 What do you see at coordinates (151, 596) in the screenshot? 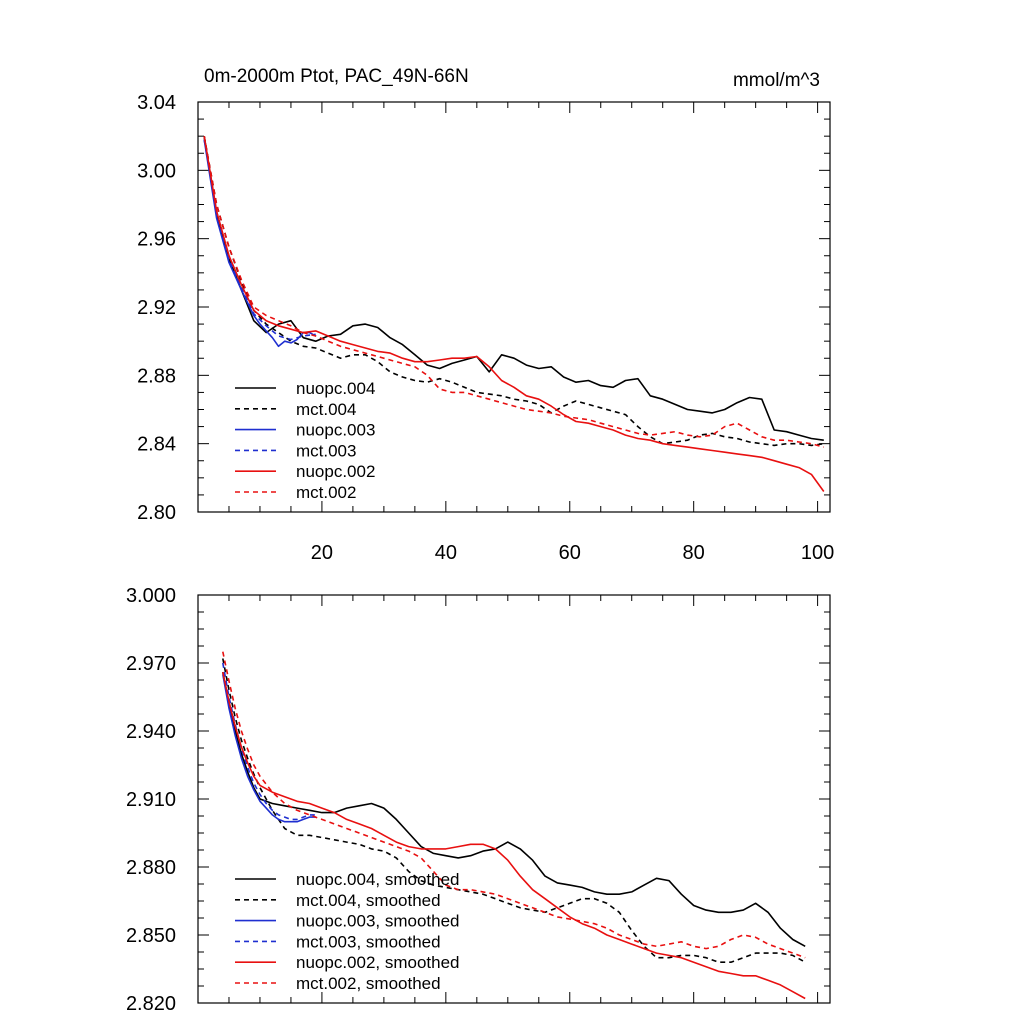
I see `y-tick-label: 3.000` at bounding box center [151, 596].